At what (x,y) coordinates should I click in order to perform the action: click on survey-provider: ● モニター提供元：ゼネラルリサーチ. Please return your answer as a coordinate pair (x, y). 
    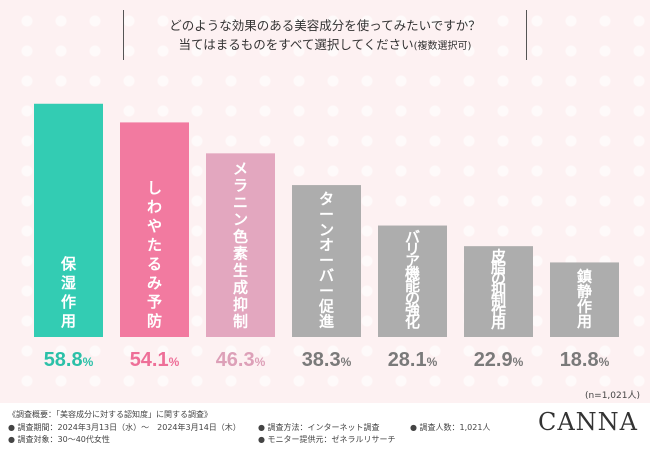
    Looking at the image, I should click on (327, 439).